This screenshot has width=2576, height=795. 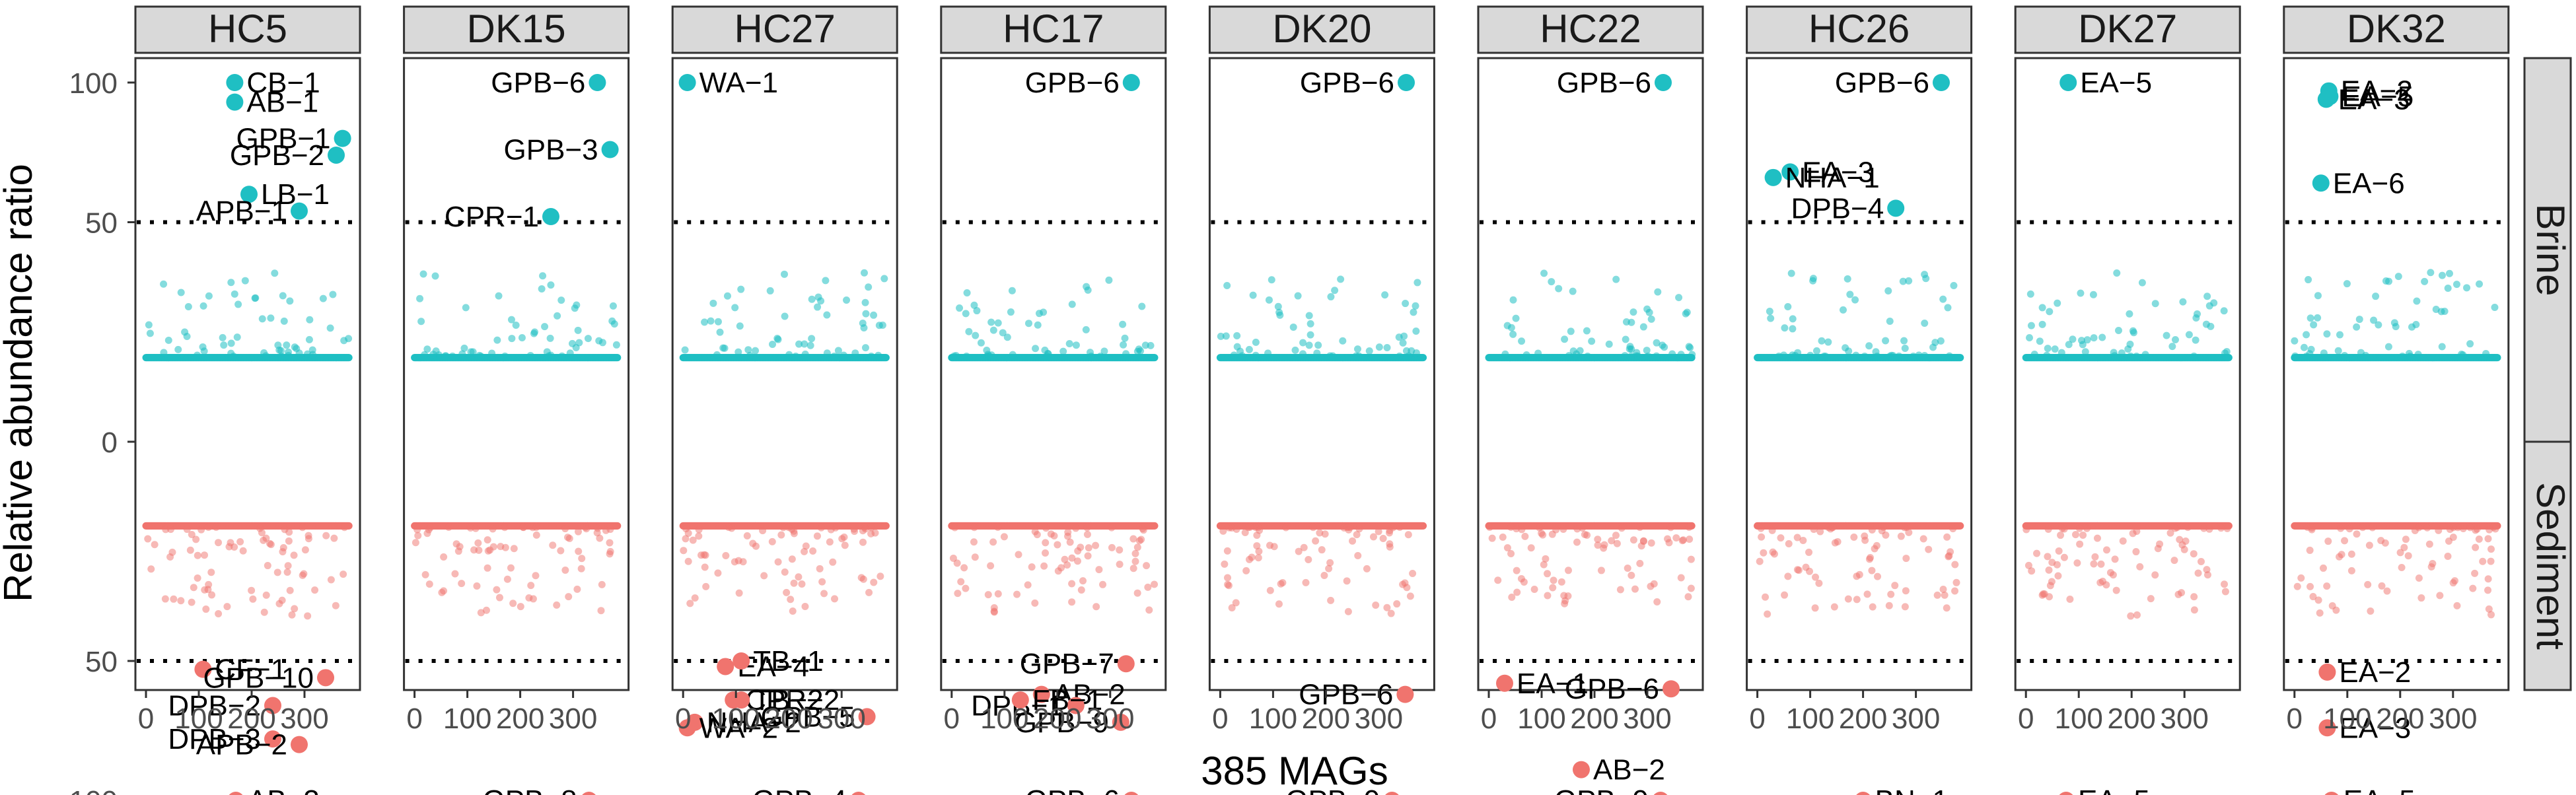 I want to click on brine-point-label: GPB−2, so click(x=277, y=155).